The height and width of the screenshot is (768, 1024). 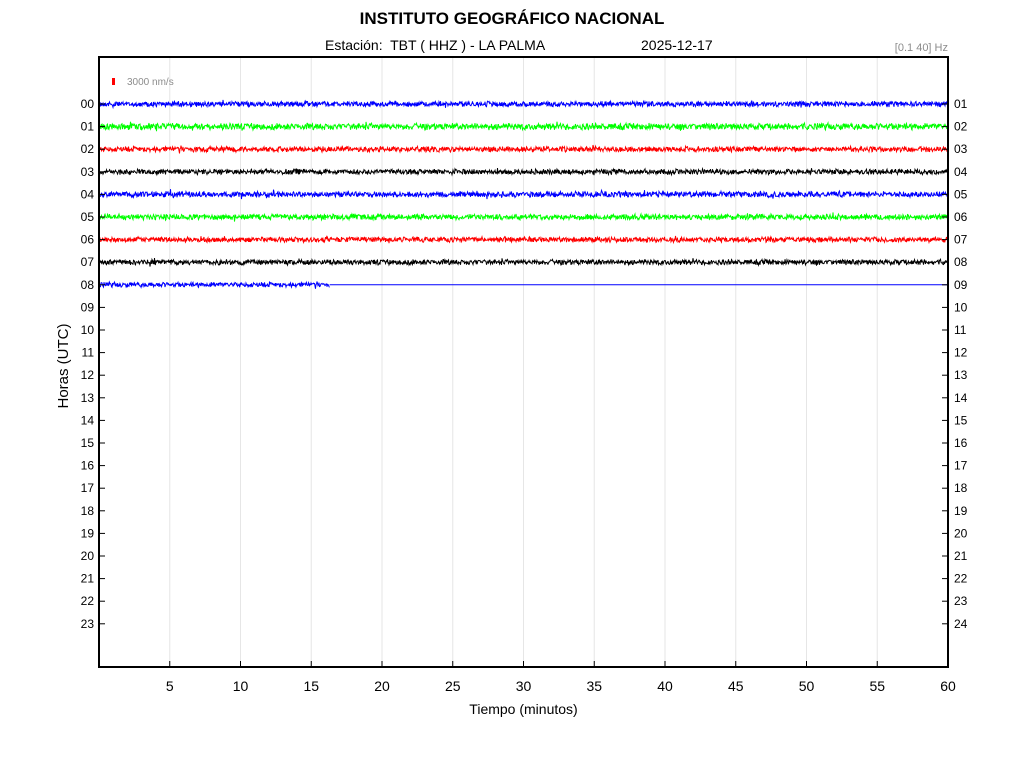 I want to click on scale-label: 3000 nm/s, so click(x=150, y=82).